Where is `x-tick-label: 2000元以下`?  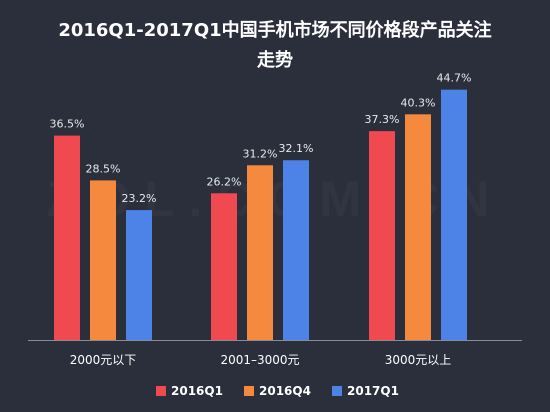 x-tick-label: 2000元以下 is located at coordinates (103, 360).